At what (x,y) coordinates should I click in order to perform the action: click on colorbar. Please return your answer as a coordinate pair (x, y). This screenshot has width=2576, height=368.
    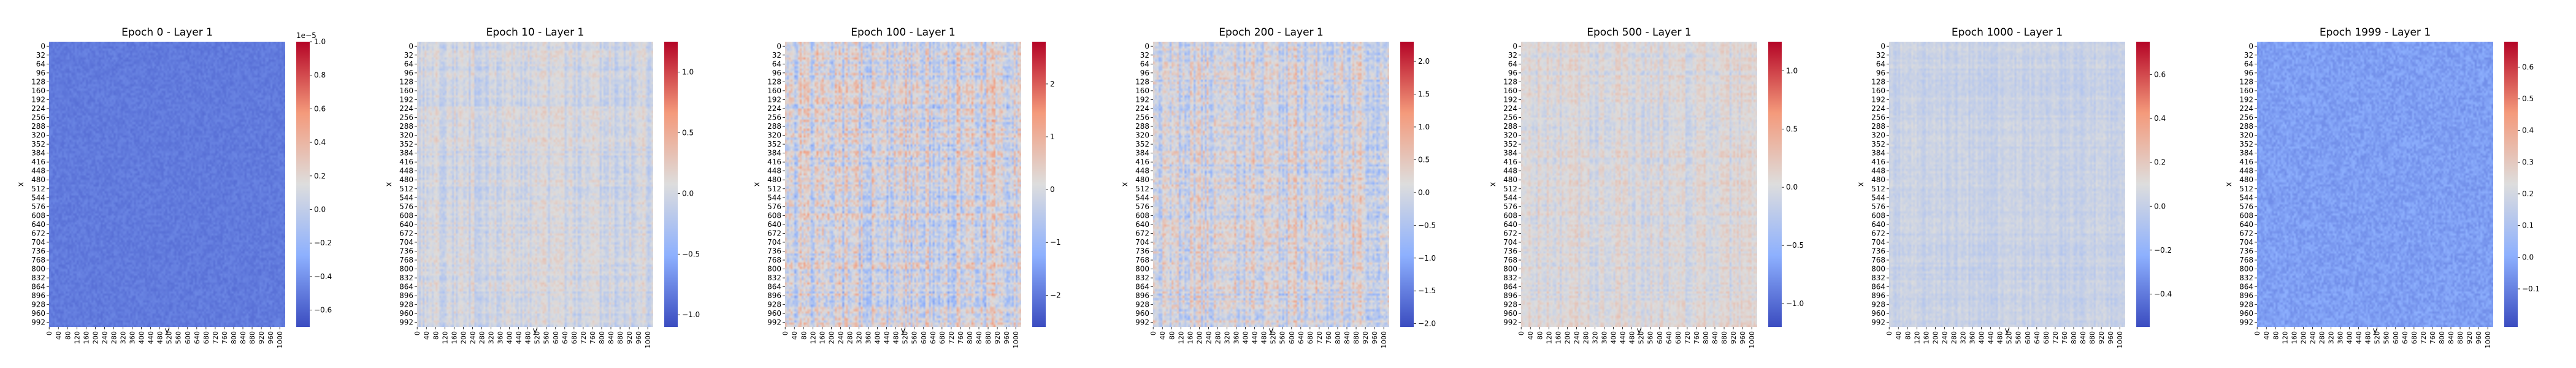
    Looking at the image, I should click on (2511, 184).